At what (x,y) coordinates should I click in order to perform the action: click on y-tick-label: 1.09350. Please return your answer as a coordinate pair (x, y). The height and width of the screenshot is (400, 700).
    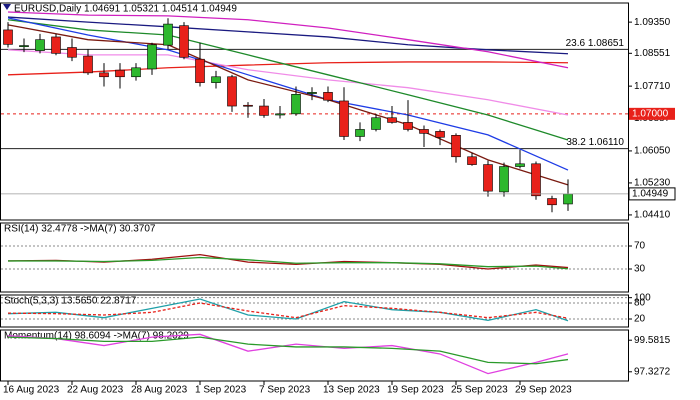
    Looking at the image, I should click on (652, 22).